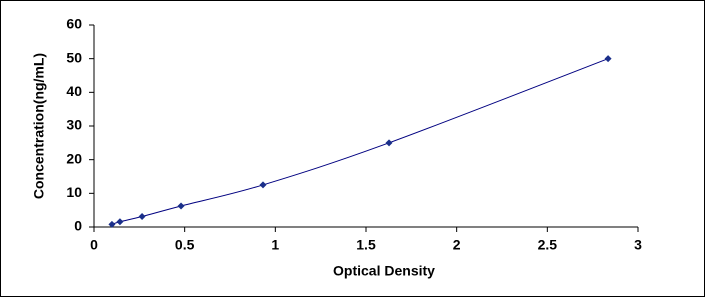 This screenshot has height=297, width=705. Describe the element at coordinates (548, 245) in the screenshot. I see `x-tick-label: 2.5` at that location.